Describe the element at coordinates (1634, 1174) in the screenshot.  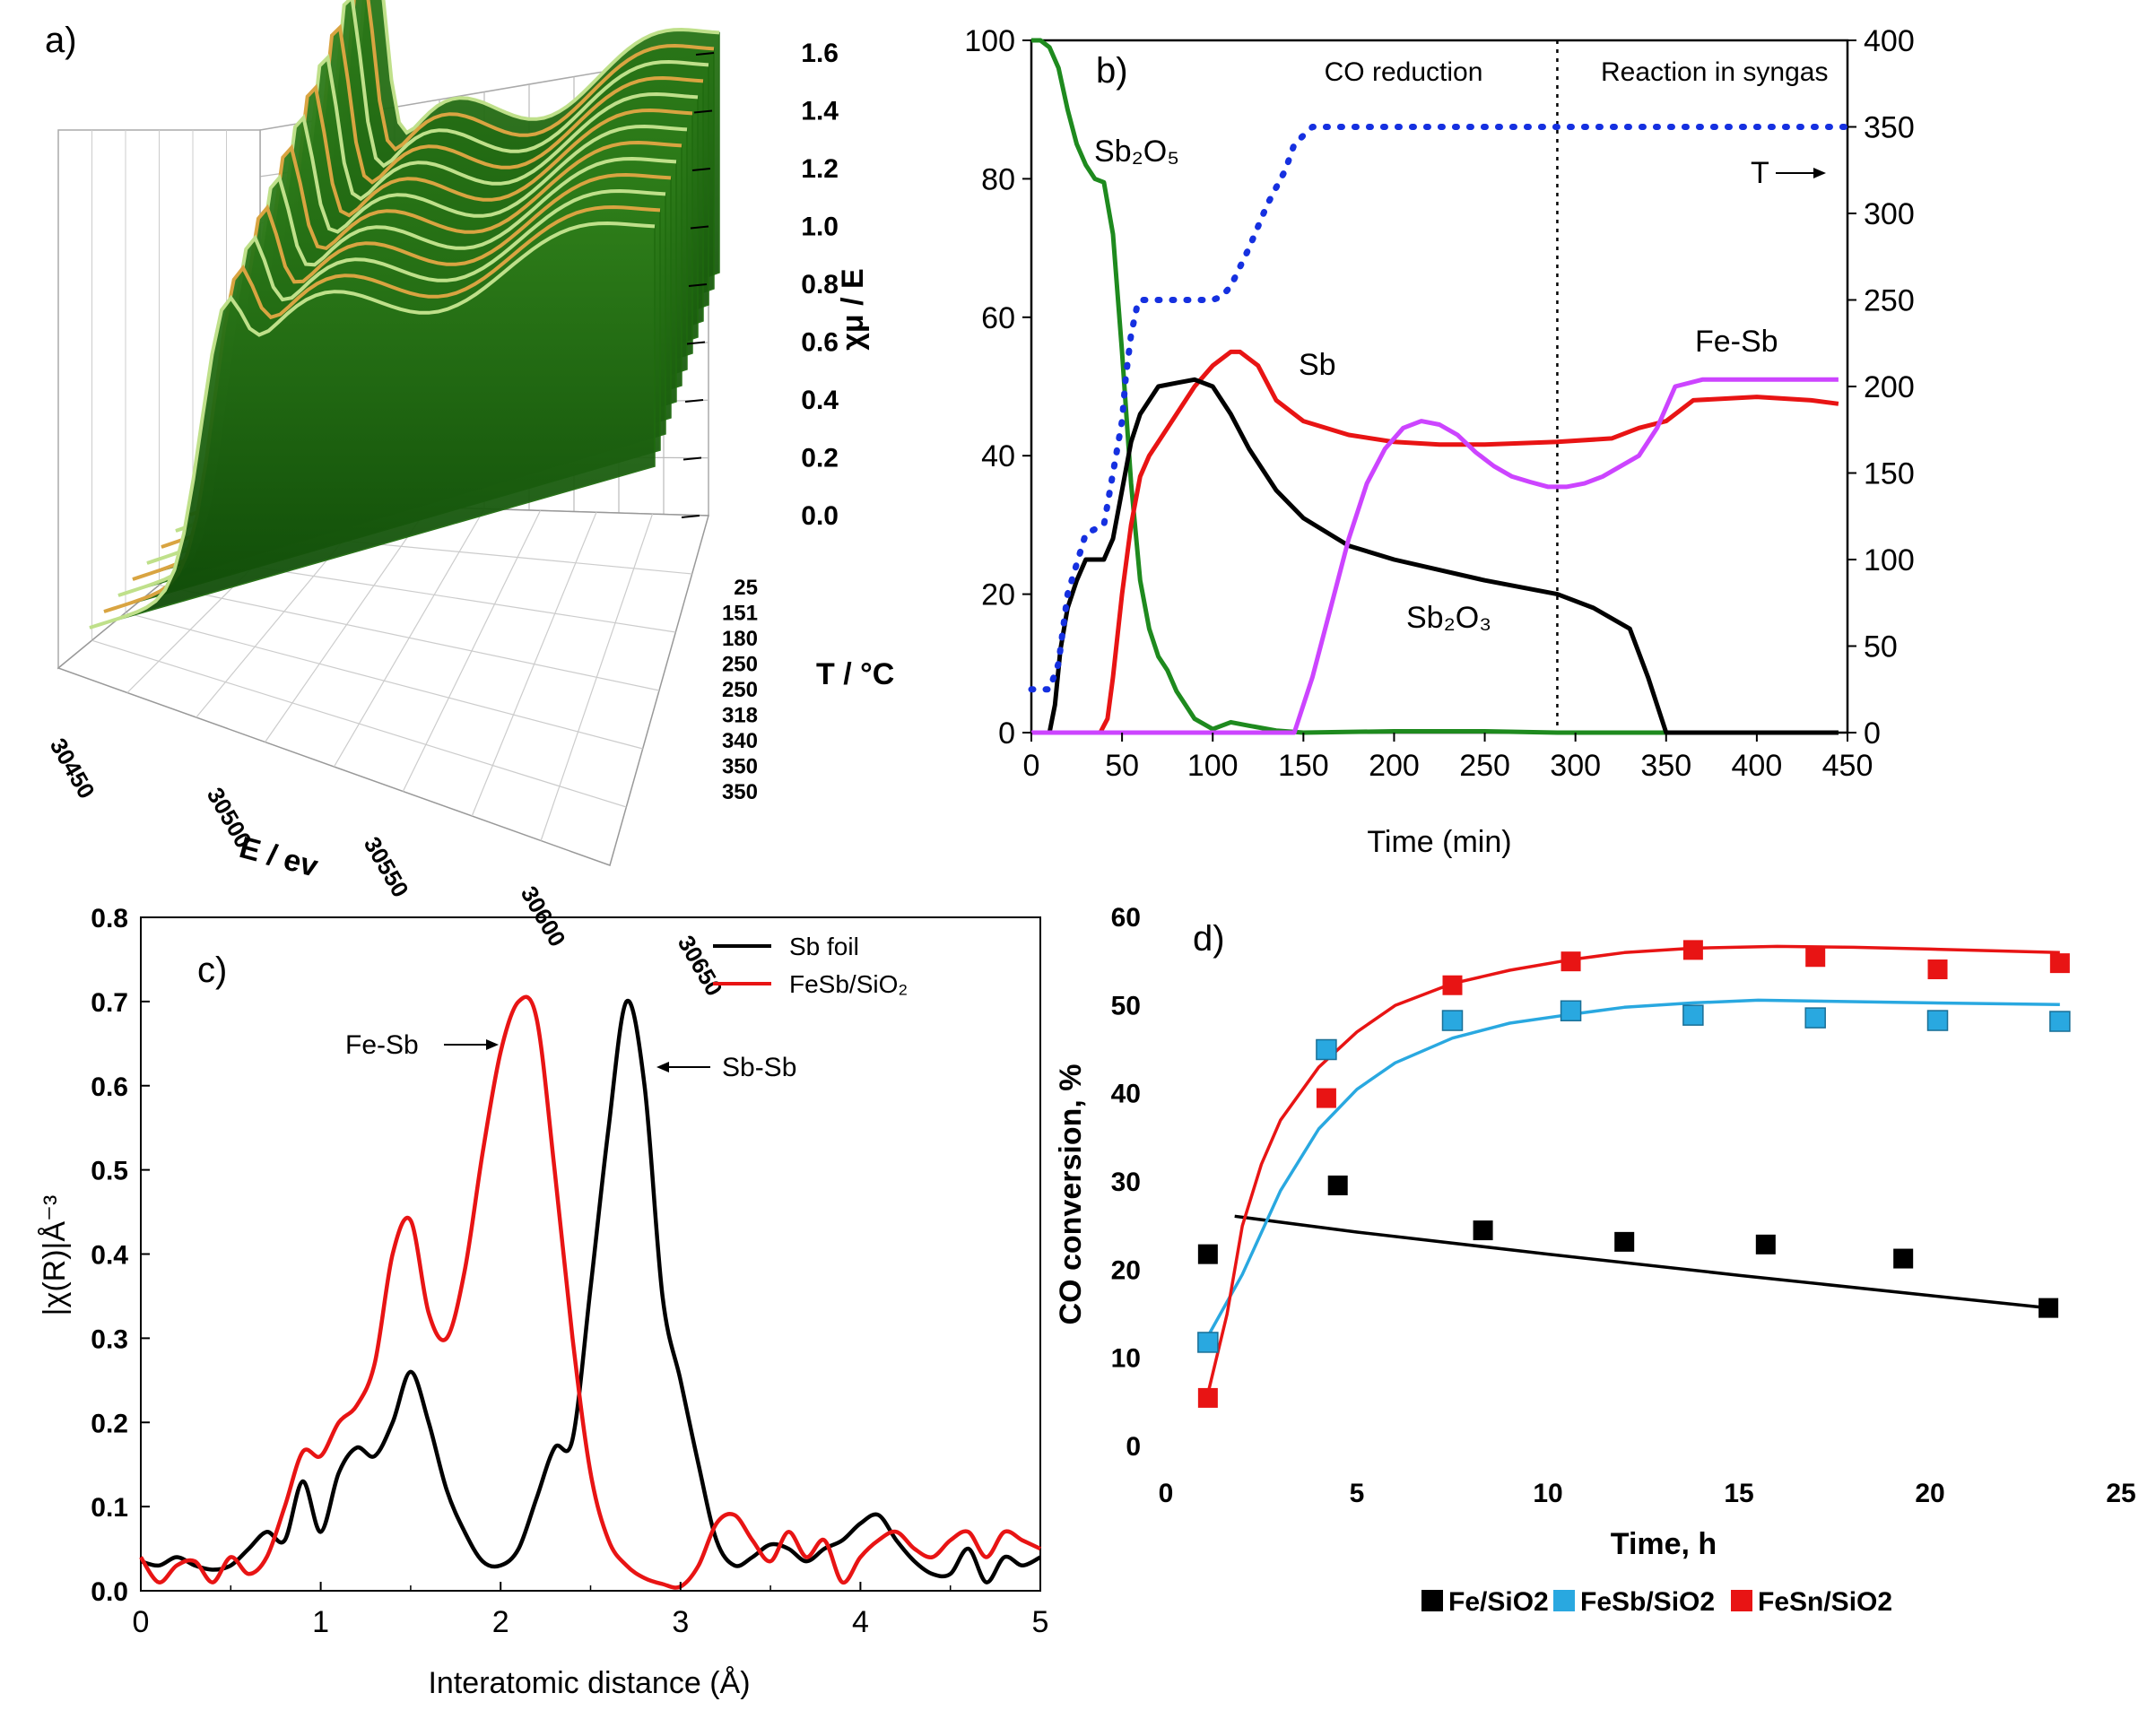
I see `data-points` at that location.